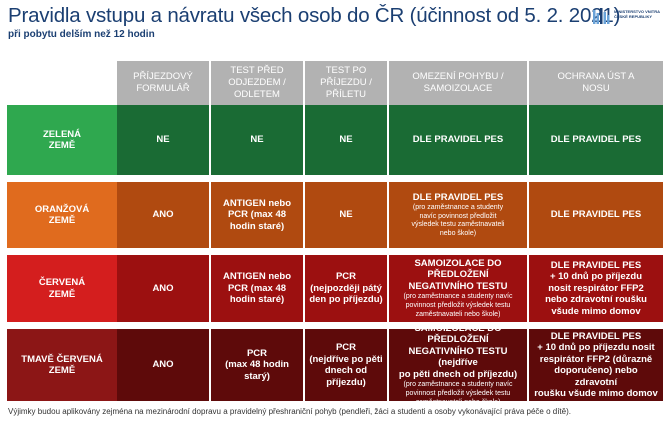 The height and width of the screenshot is (425, 670). I want to click on page-subtitle: při pobytu delším než 12 hodin, so click(81, 34).